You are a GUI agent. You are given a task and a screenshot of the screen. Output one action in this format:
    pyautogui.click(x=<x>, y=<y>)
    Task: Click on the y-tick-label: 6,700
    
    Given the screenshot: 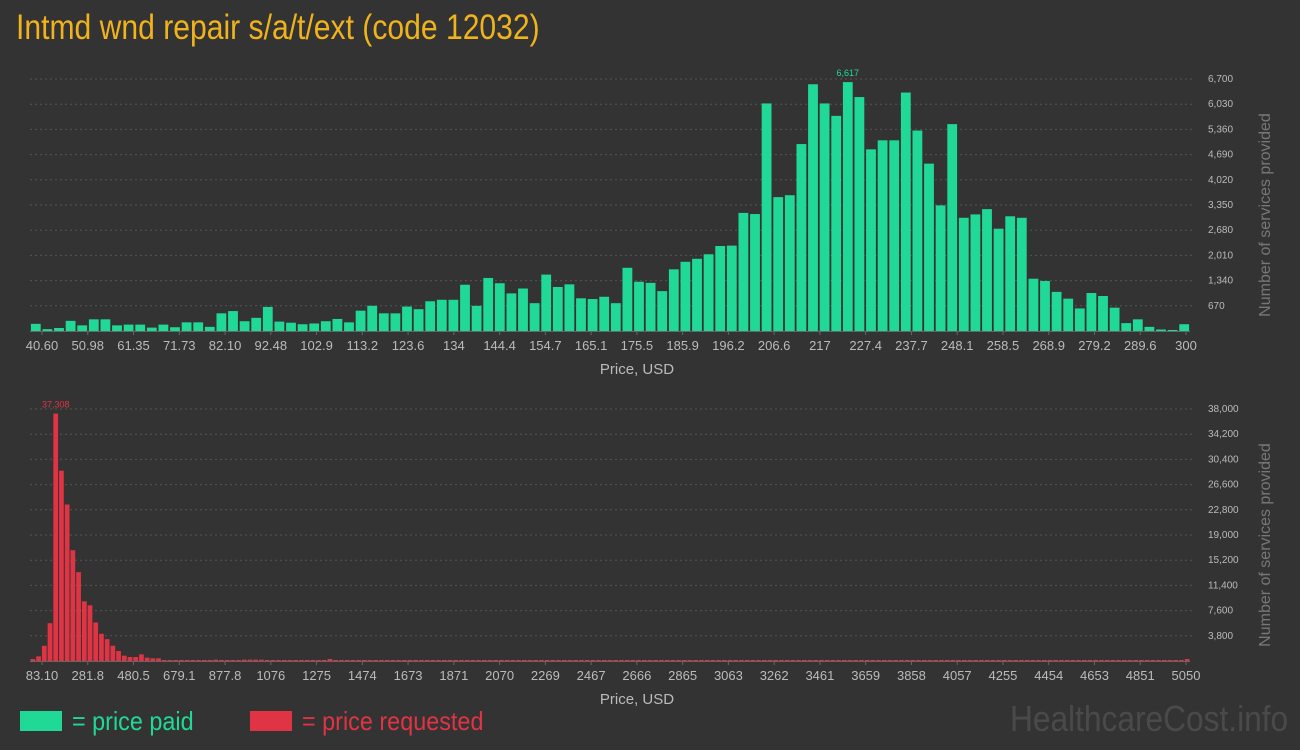 What is the action you would take?
    pyautogui.click(x=1220, y=79)
    